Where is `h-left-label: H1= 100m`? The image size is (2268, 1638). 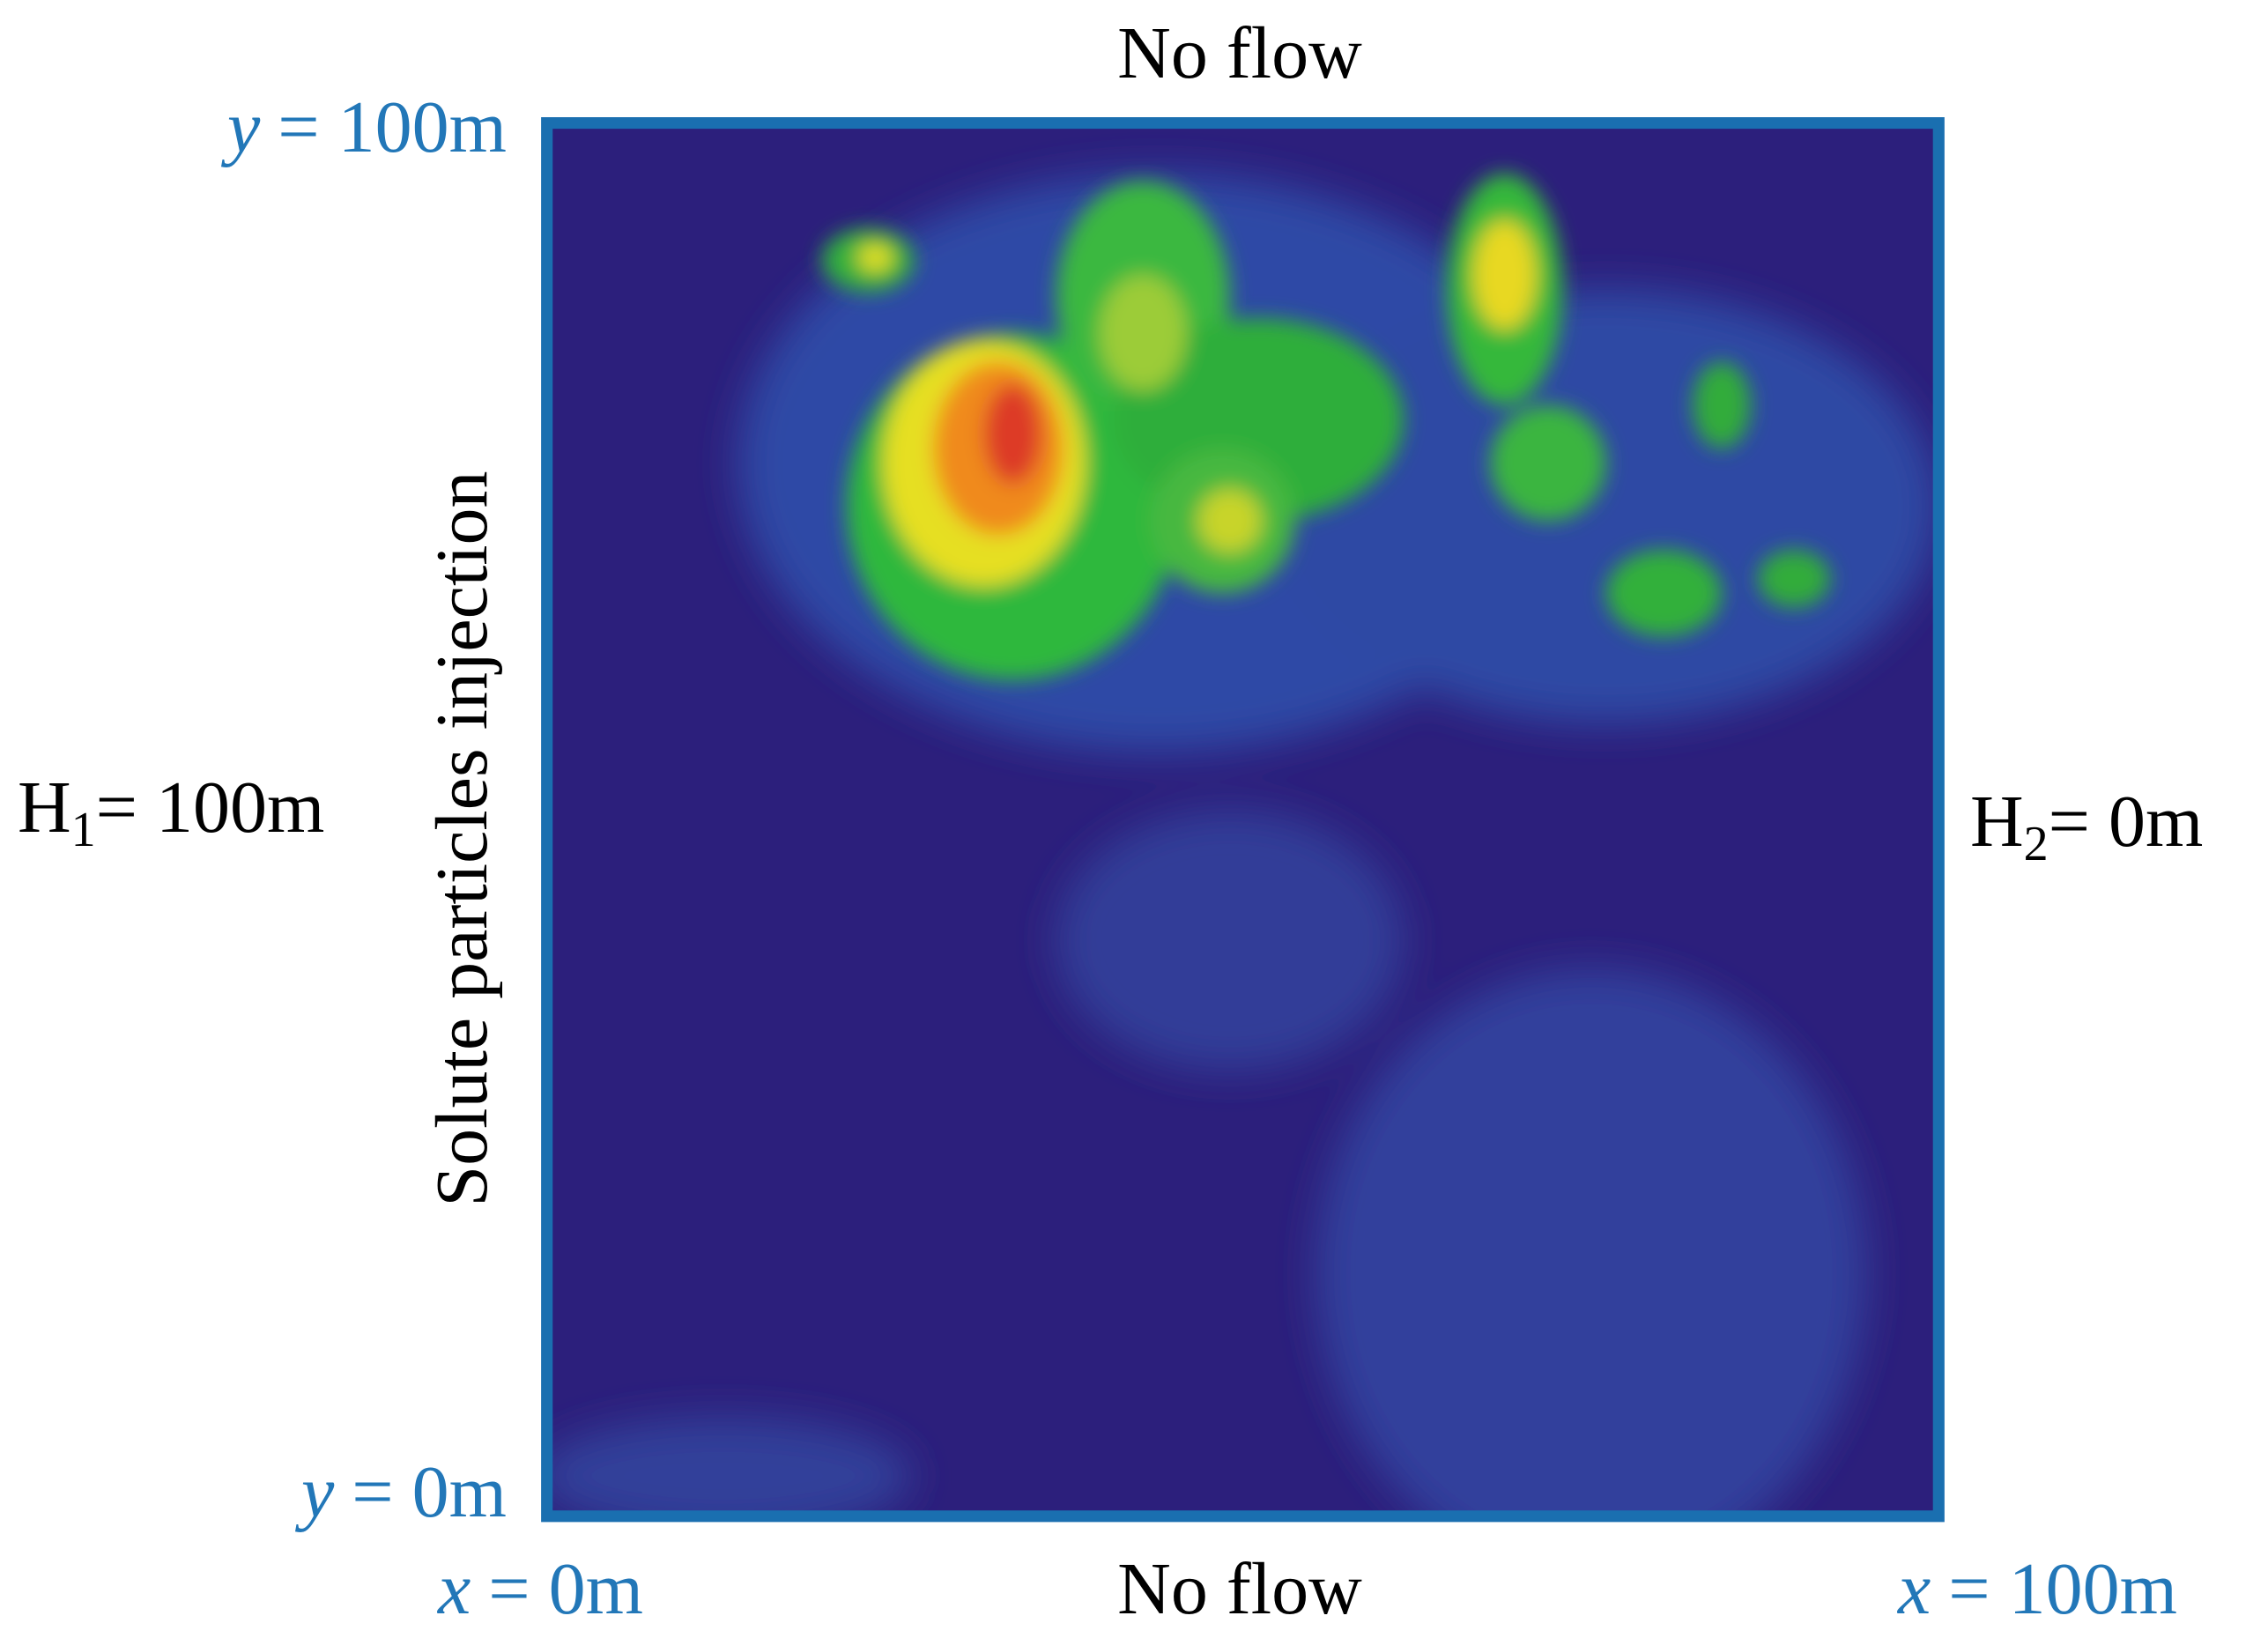
h-left-label: H1= 100m is located at coordinates (171, 812).